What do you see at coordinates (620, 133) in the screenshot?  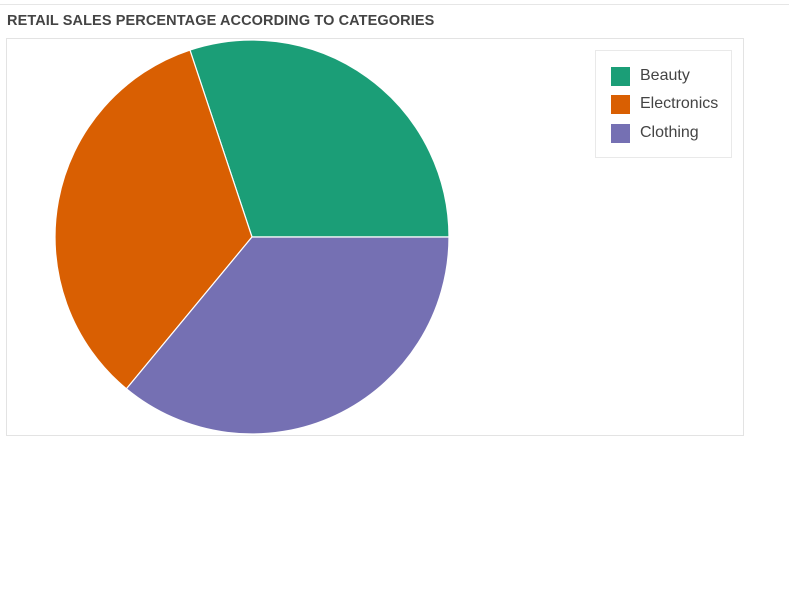 I see `legend-swatch-clothing` at bounding box center [620, 133].